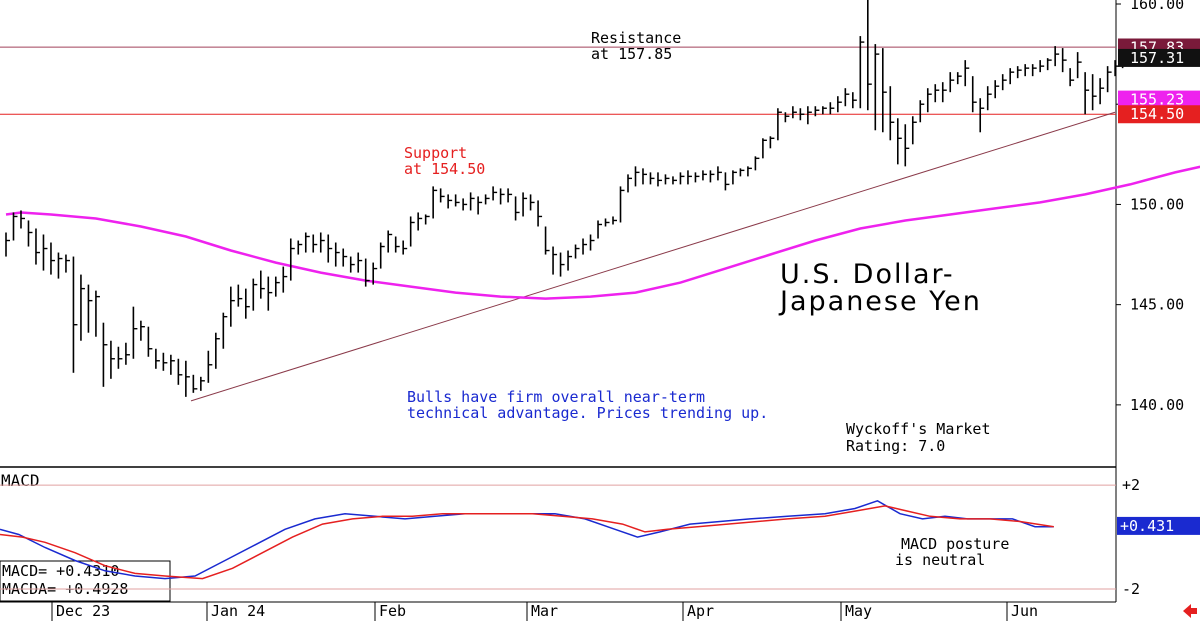  What do you see at coordinates (700, 611) in the screenshot?
I see `x-tick-label: Apr` at bounding box center [700, 611].